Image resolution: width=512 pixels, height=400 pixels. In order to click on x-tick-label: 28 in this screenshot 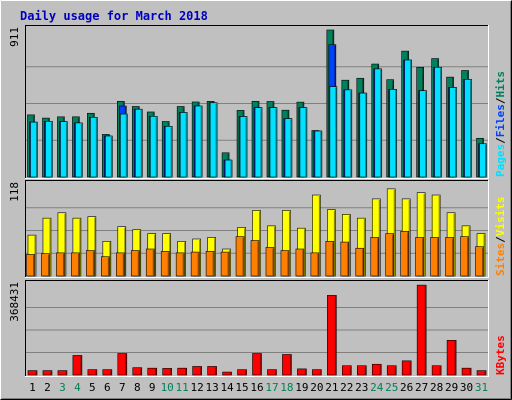, I will do `click(436, 387)`.